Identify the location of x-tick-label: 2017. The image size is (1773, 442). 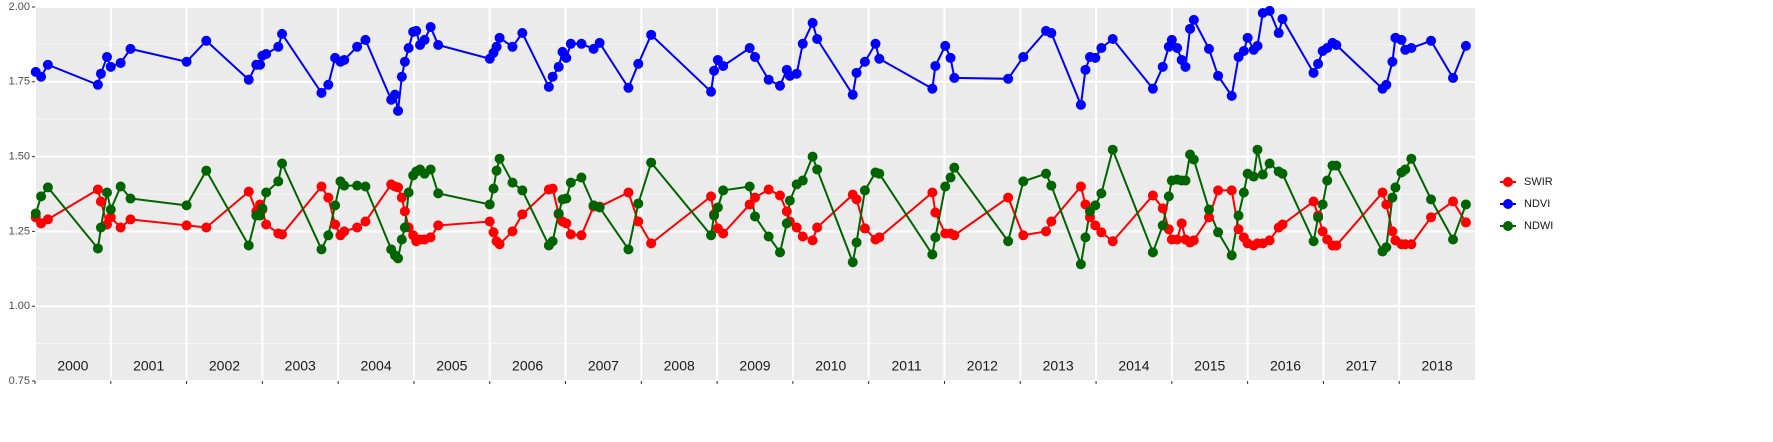
(1361, 366).